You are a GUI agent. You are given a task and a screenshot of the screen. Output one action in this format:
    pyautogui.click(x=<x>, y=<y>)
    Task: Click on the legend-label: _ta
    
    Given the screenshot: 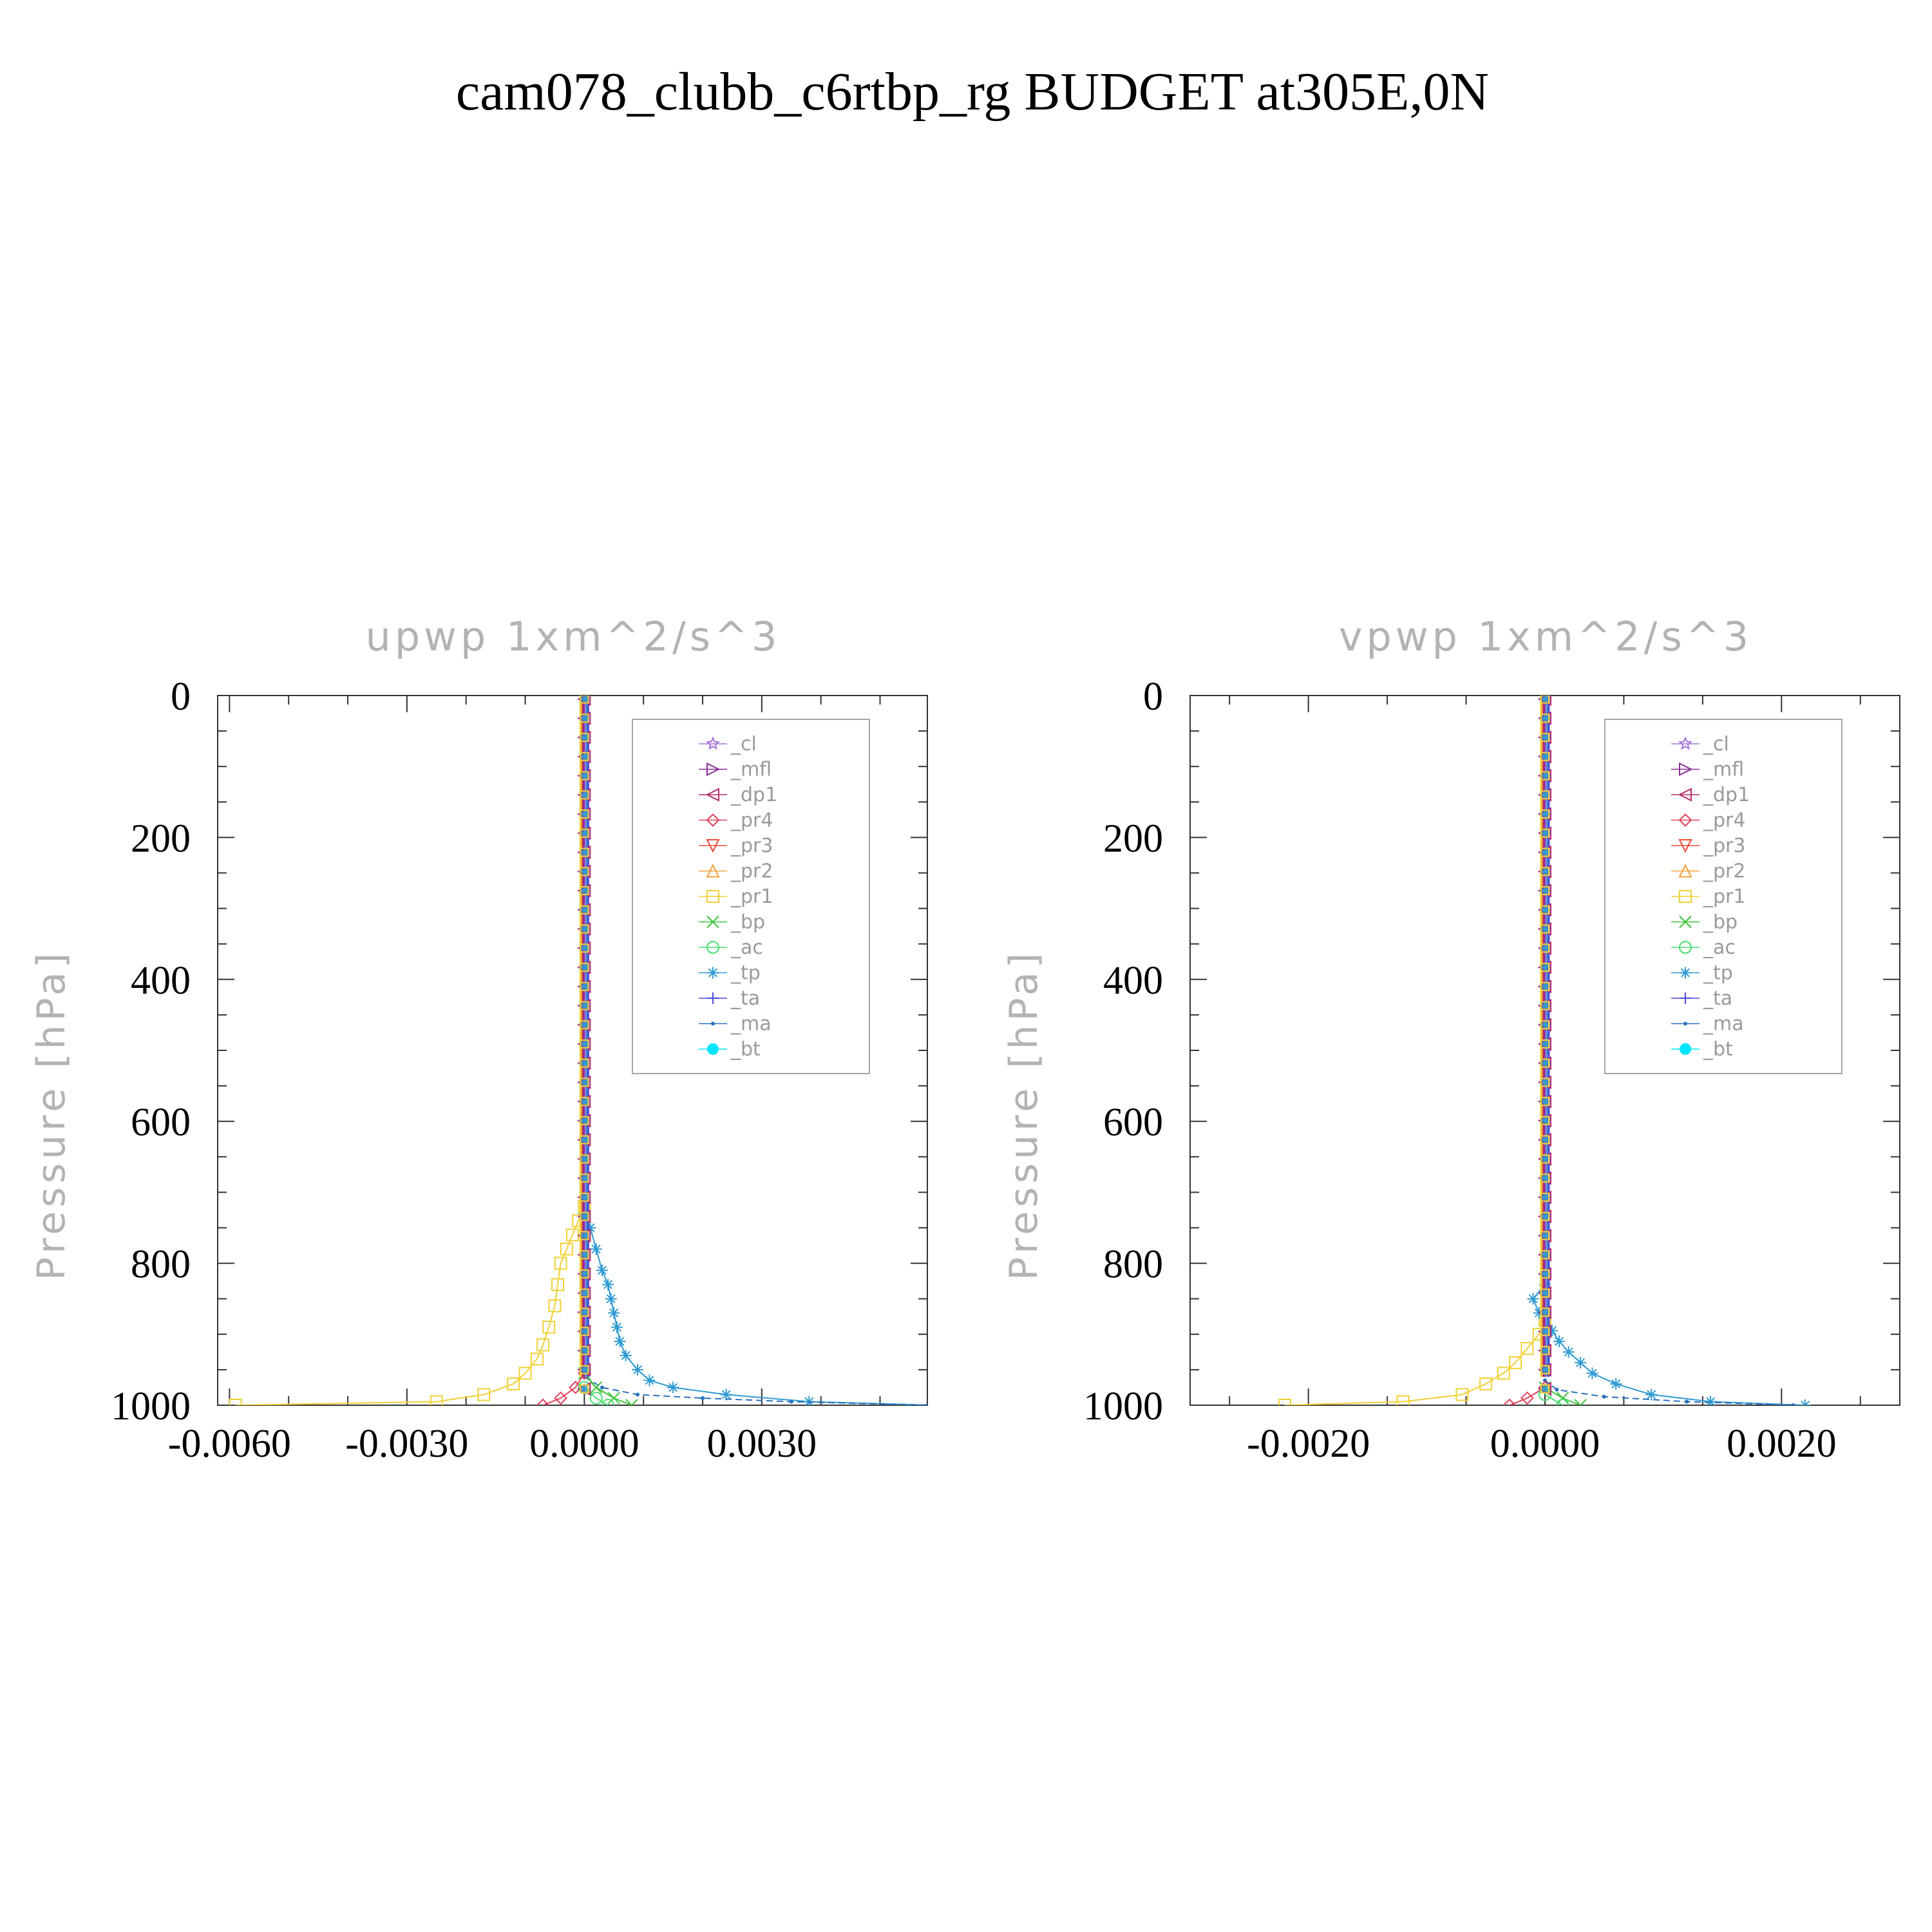 What is the action you would take?
    pyautogui.click(x=745, y=999)
    